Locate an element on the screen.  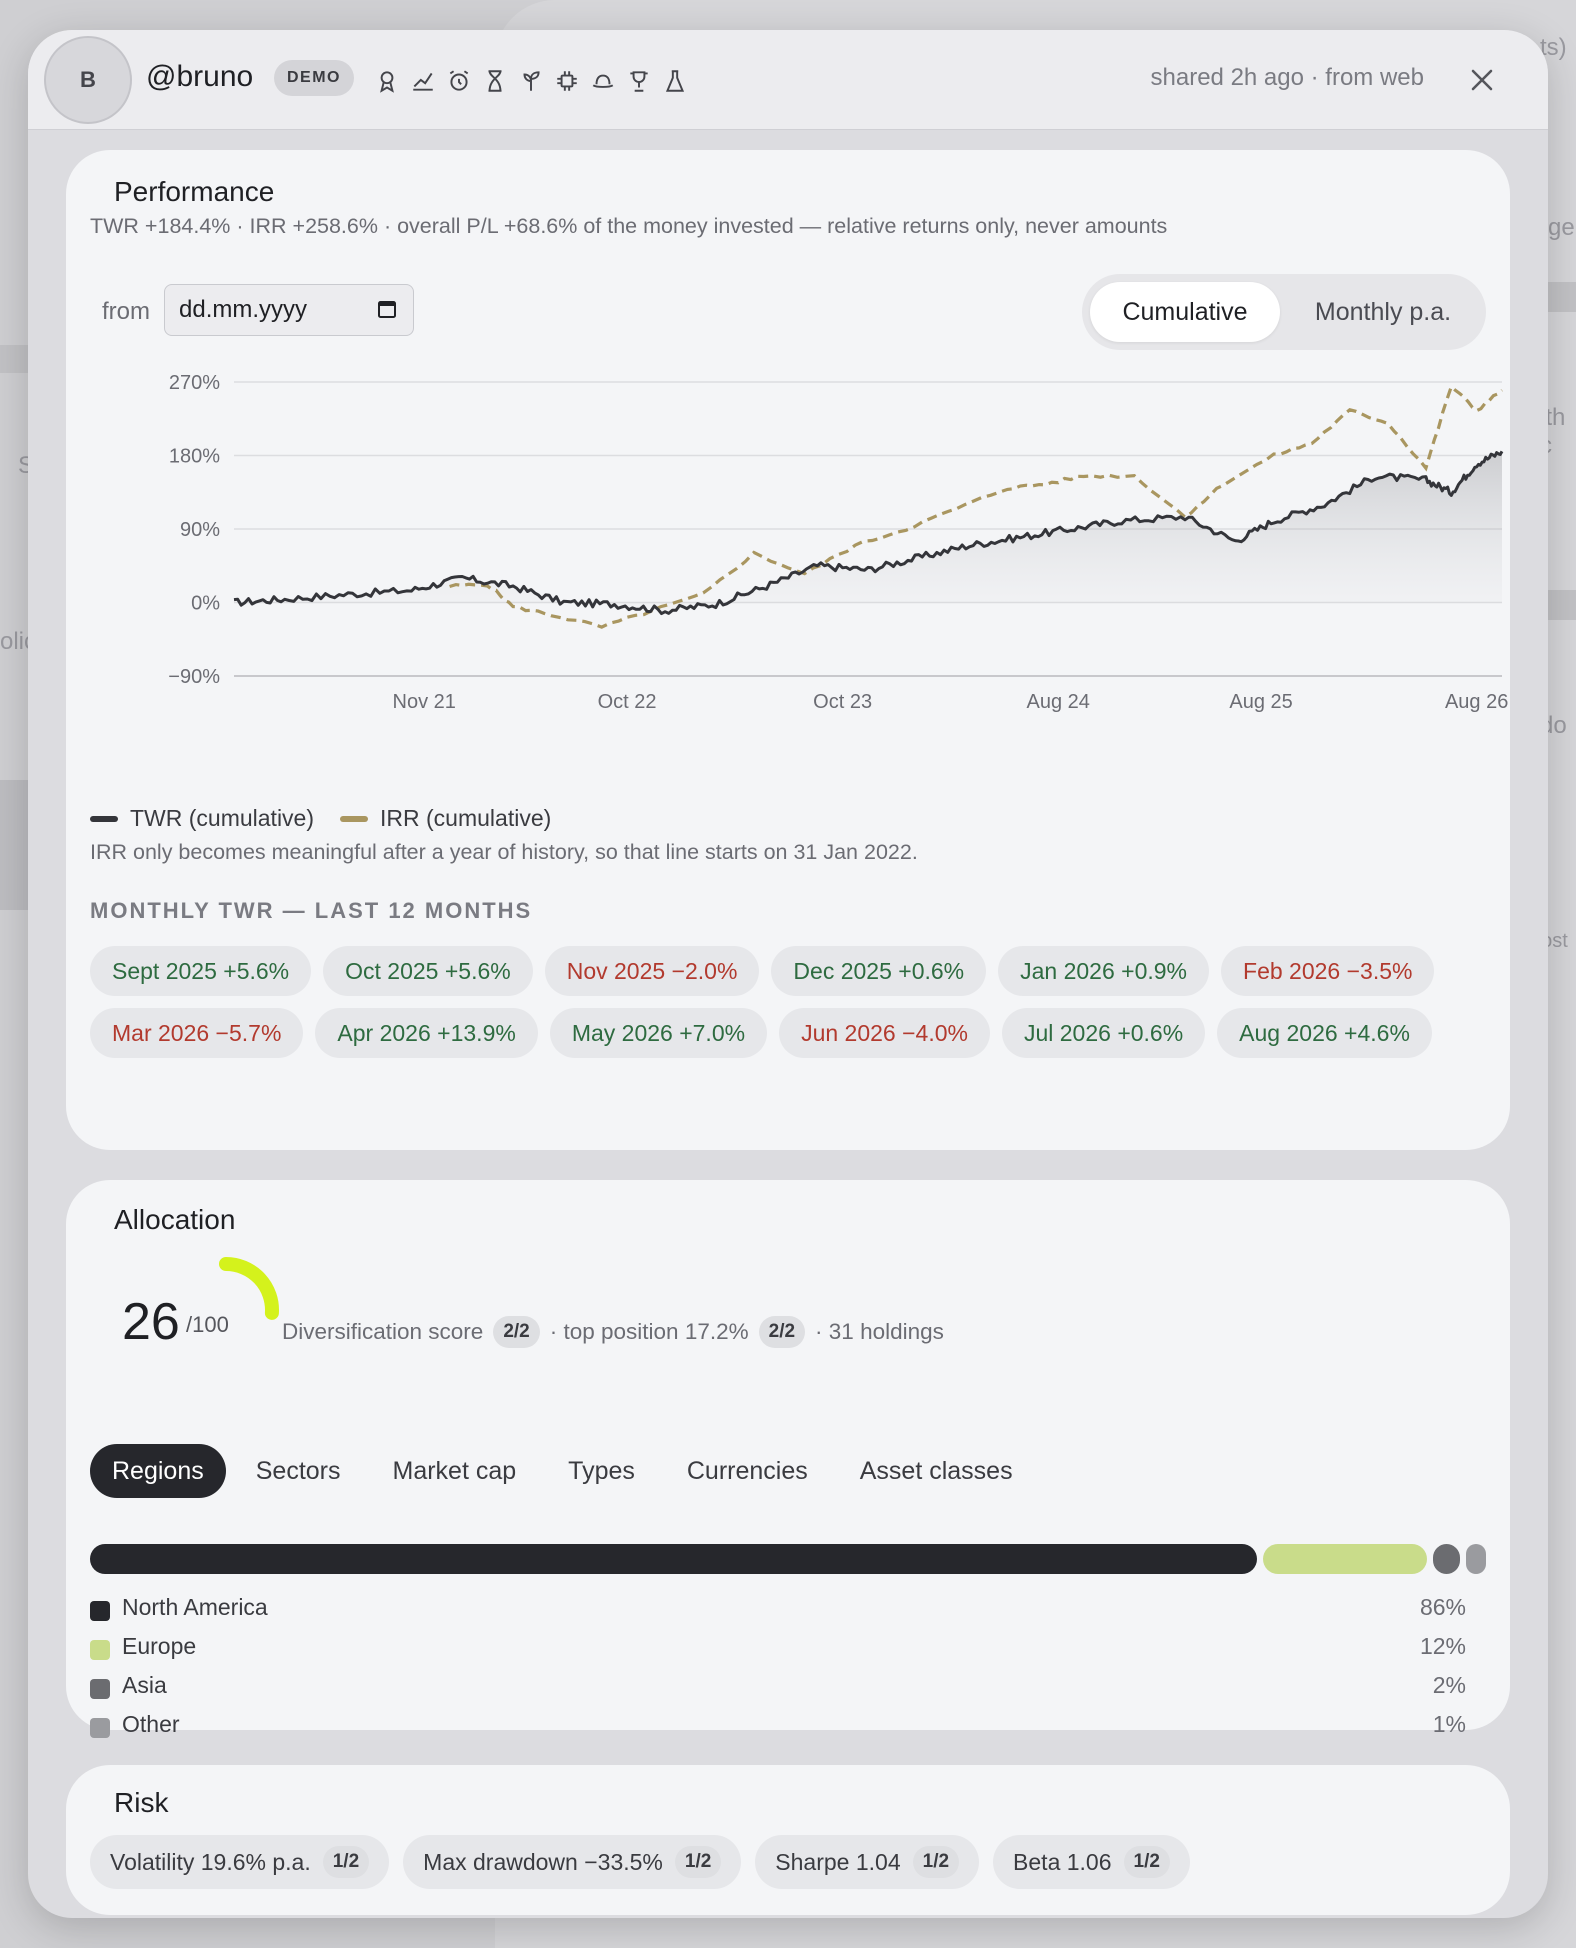
div-score-label: Diversification score is located at coordinates (383, 1331).